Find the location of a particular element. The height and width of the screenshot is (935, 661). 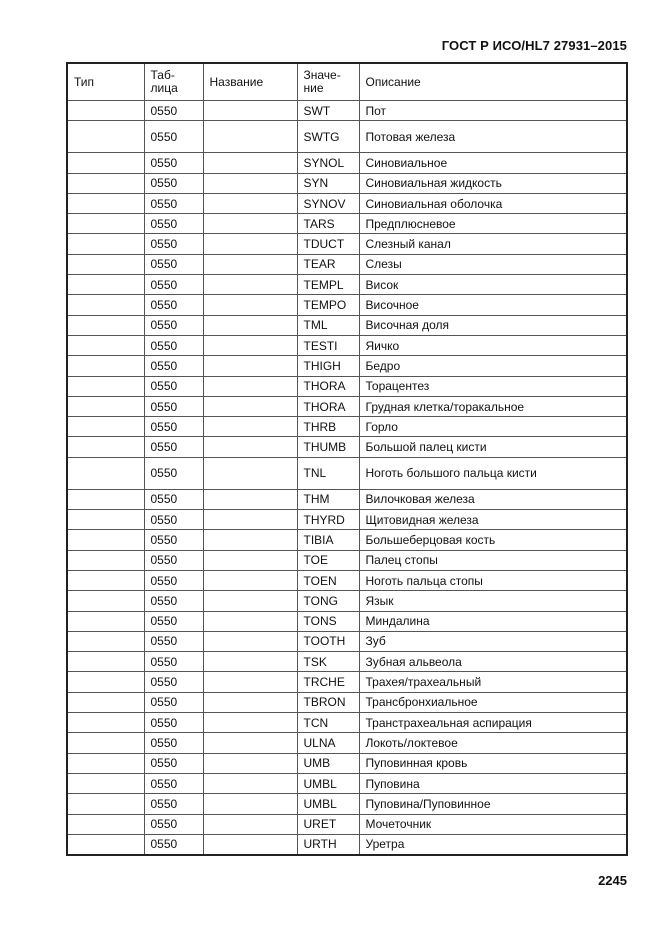

cell-description: Трансбронхиальное is located at coordinates (493, 702).